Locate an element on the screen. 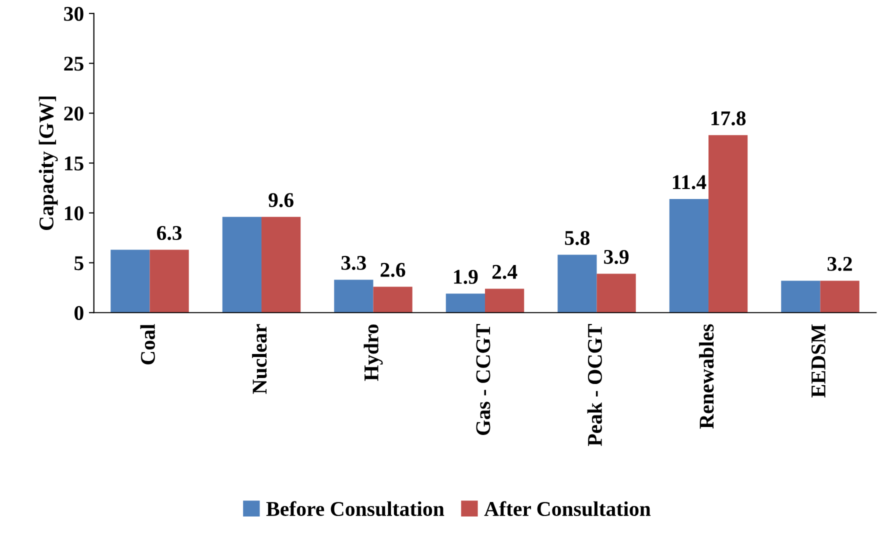 The height and width of the screenshot is (539, 894). y-tick-label: 15 is located at coordinates (74, 163).